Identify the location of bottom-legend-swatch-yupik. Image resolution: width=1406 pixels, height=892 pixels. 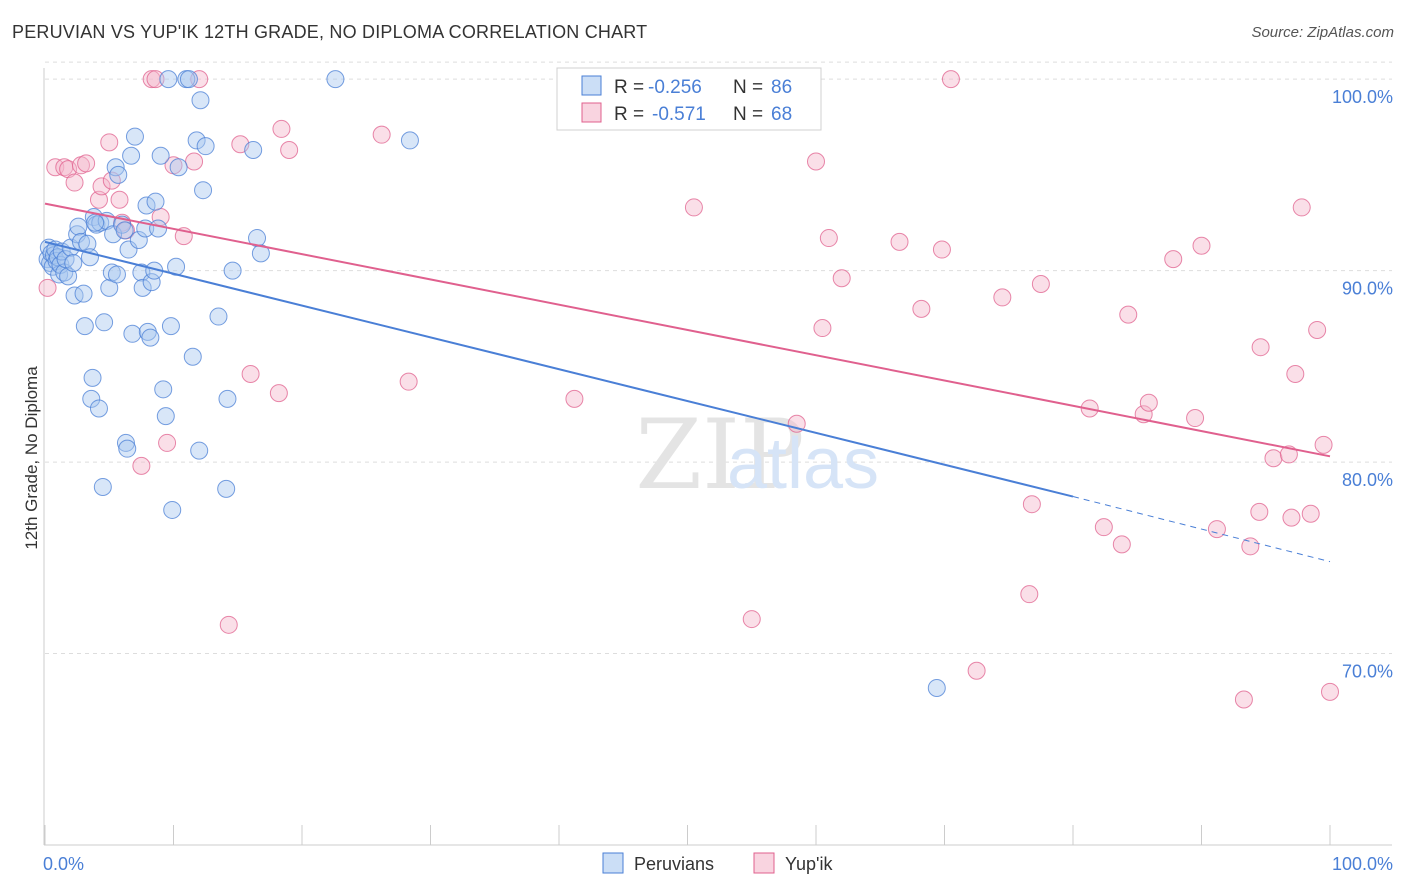
(764, 863).